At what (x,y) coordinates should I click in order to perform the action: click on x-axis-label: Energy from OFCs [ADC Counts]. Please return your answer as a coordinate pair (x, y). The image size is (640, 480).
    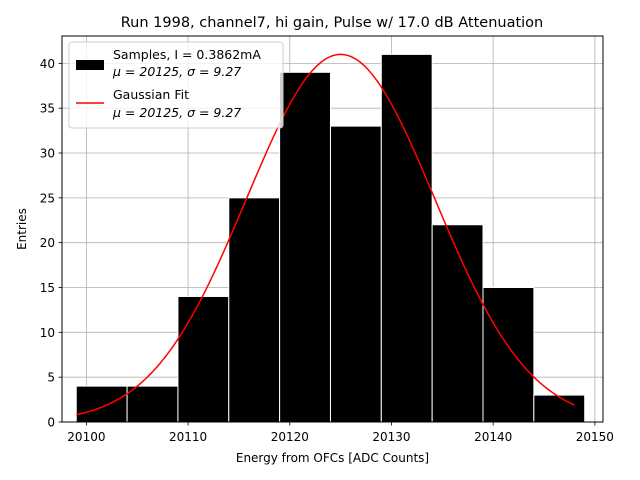
    Looking at the image, I should click on (332, 458).